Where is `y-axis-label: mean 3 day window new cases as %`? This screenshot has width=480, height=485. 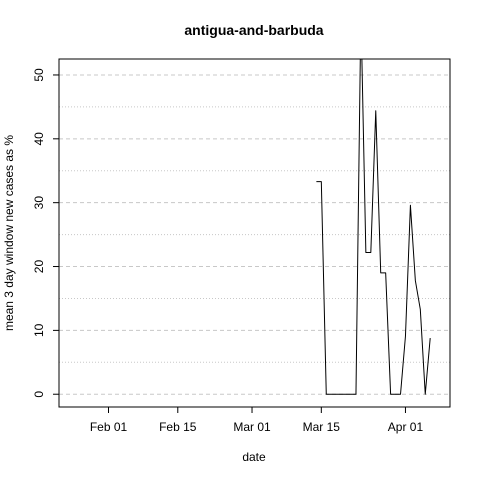
y-axis-label: mean 3 day window new cases as % is located at coordinates (9, 233).